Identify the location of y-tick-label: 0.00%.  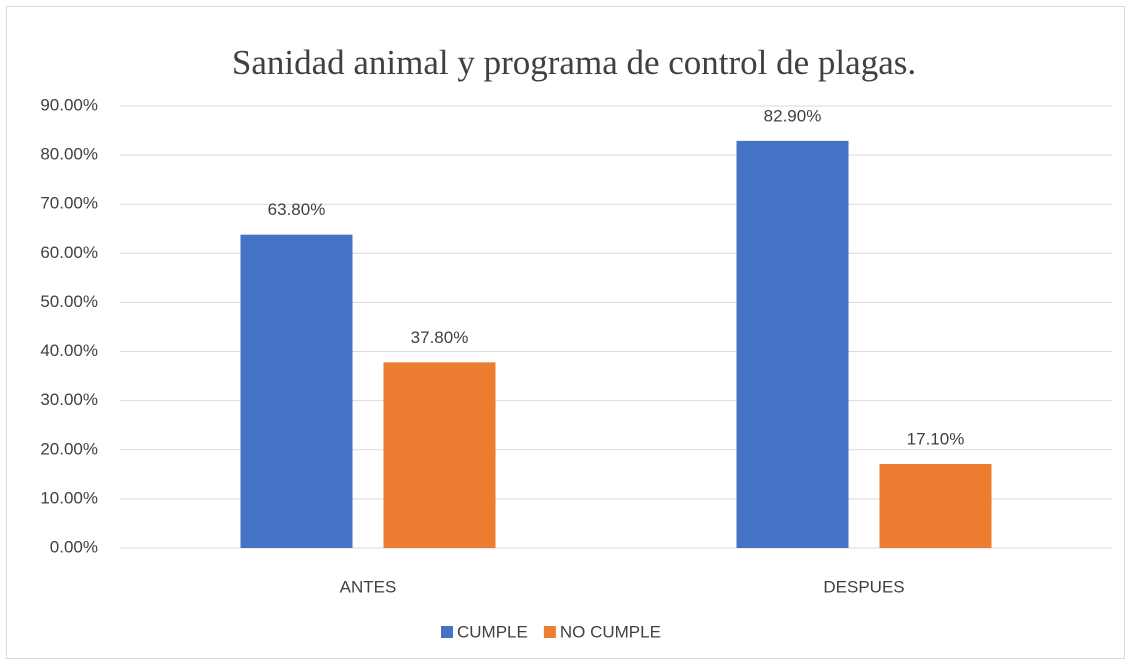
(74, 546).